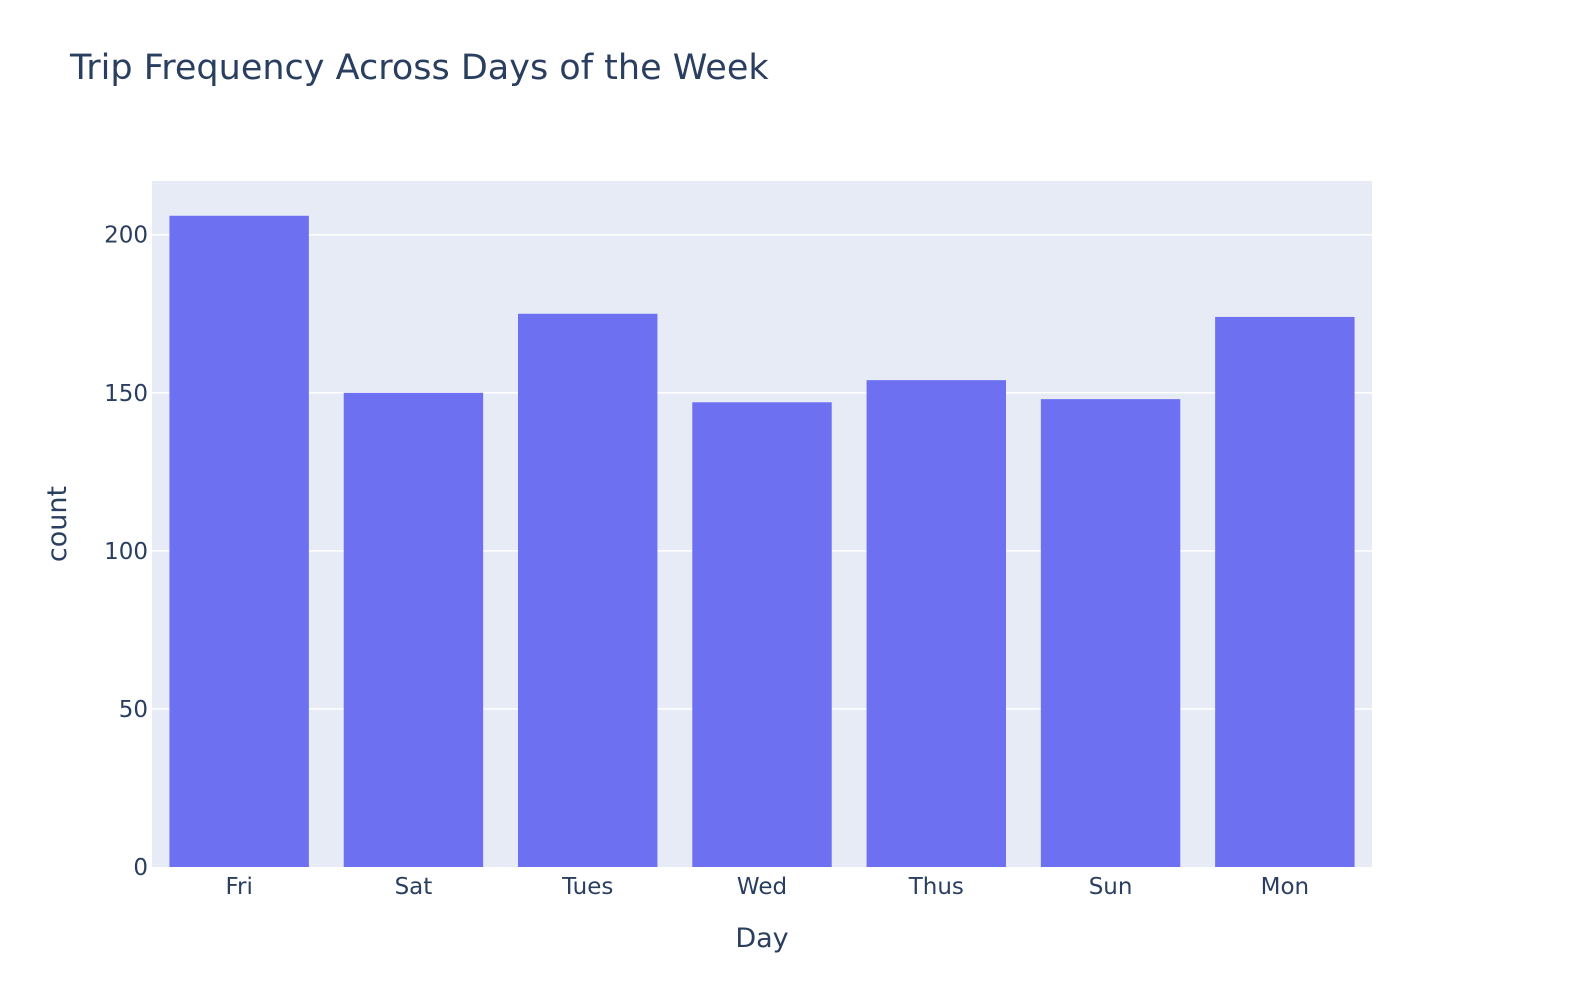  What do you see at coordinates (761, 938) in the screenshot?
I see `x-axis-label: Day` at bounding box center [761, 938].